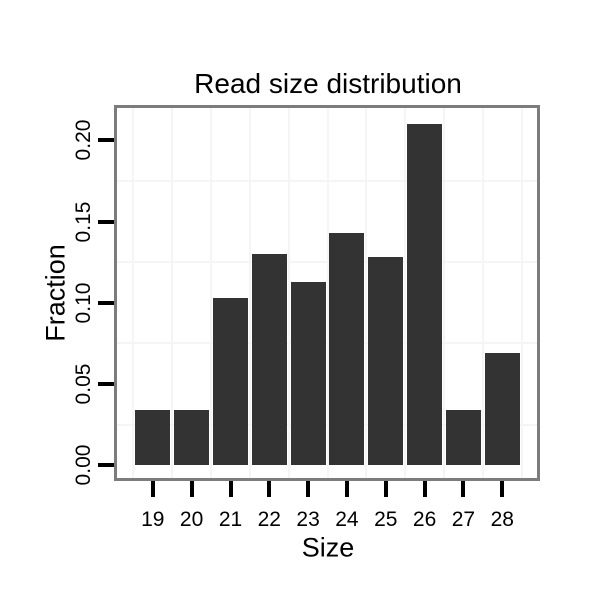 Image resolution: width=600 pixels, height=600 pixels. What do you see at coordinates (463, 519) in the screenshot?
I see `x-tick-label: 27` at bounding box center [463, 519].